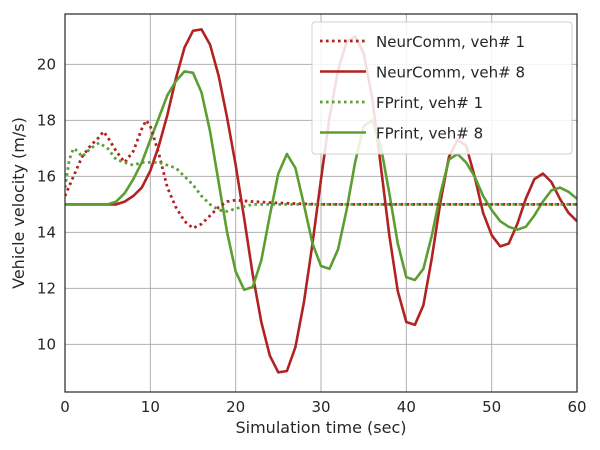 Image resolution: width=600 pixels, height=450 pixels. What do you see at coordinates (18, 203) in the screenshot?
I see `y-axis-label: Vehicle velocity (m/s)` at bounding box center [18, 203].